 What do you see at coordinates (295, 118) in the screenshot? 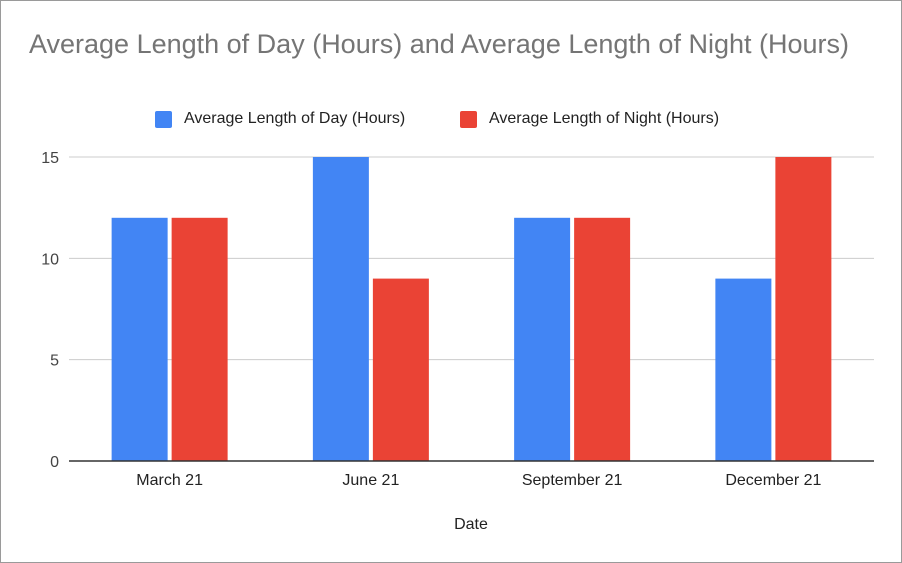
I see `legend-label-day: Average Length of Day (Hours)` at bounding box center [295, 118].